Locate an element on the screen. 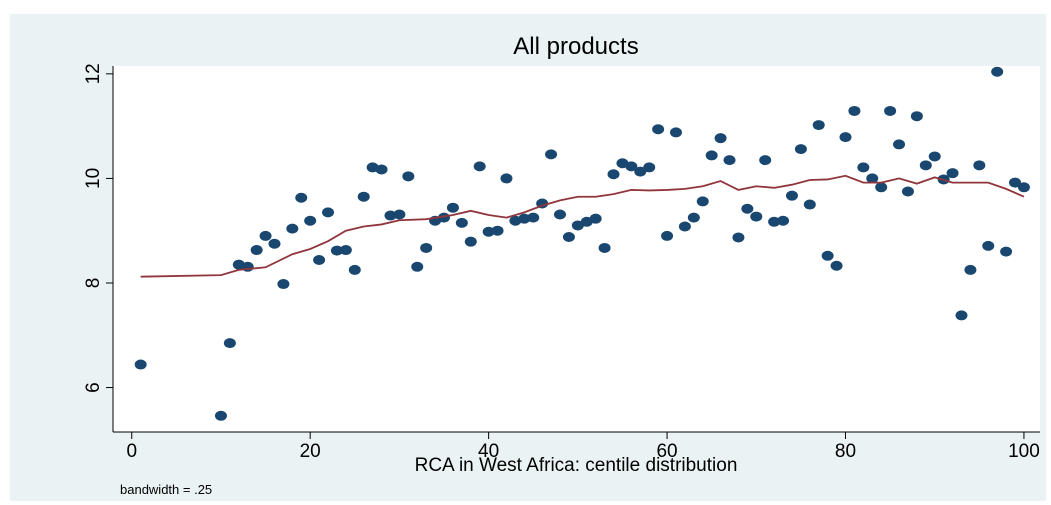  y-tick-label: 10 is located at coordinates (93, 178).